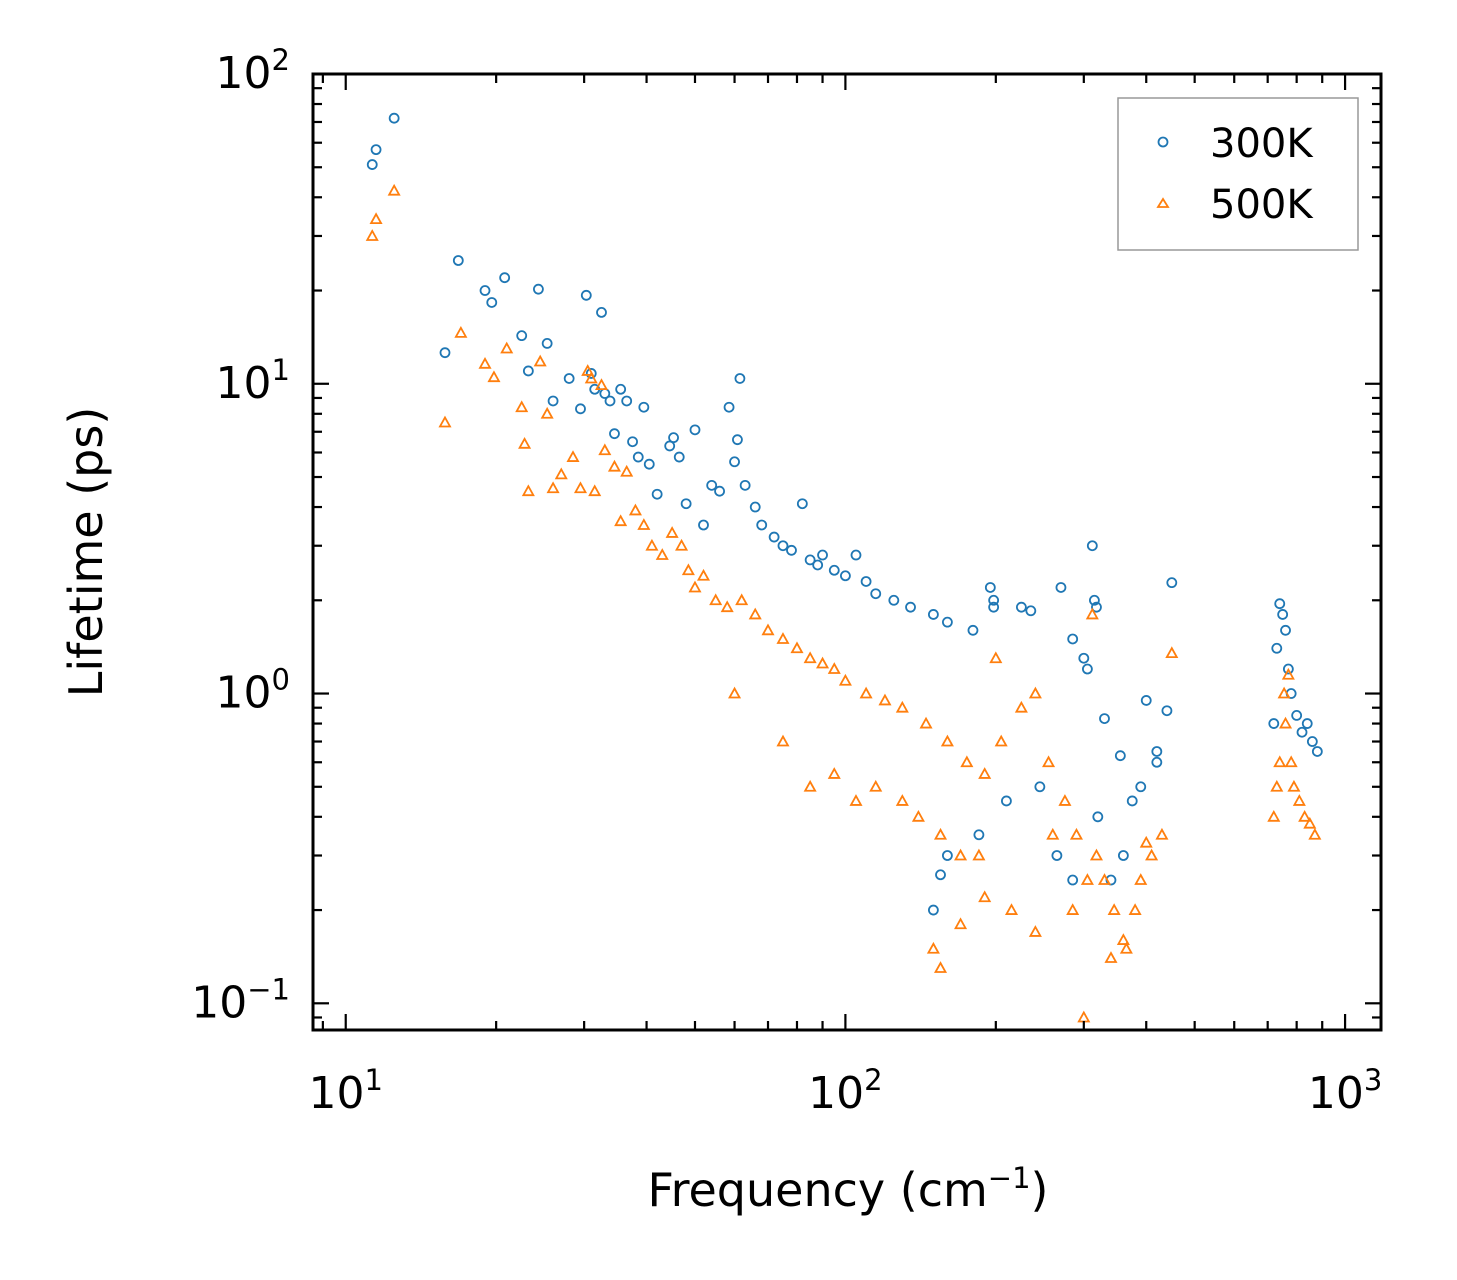  I want to click on x-tick-label-100: 102, so click(845, 1091).